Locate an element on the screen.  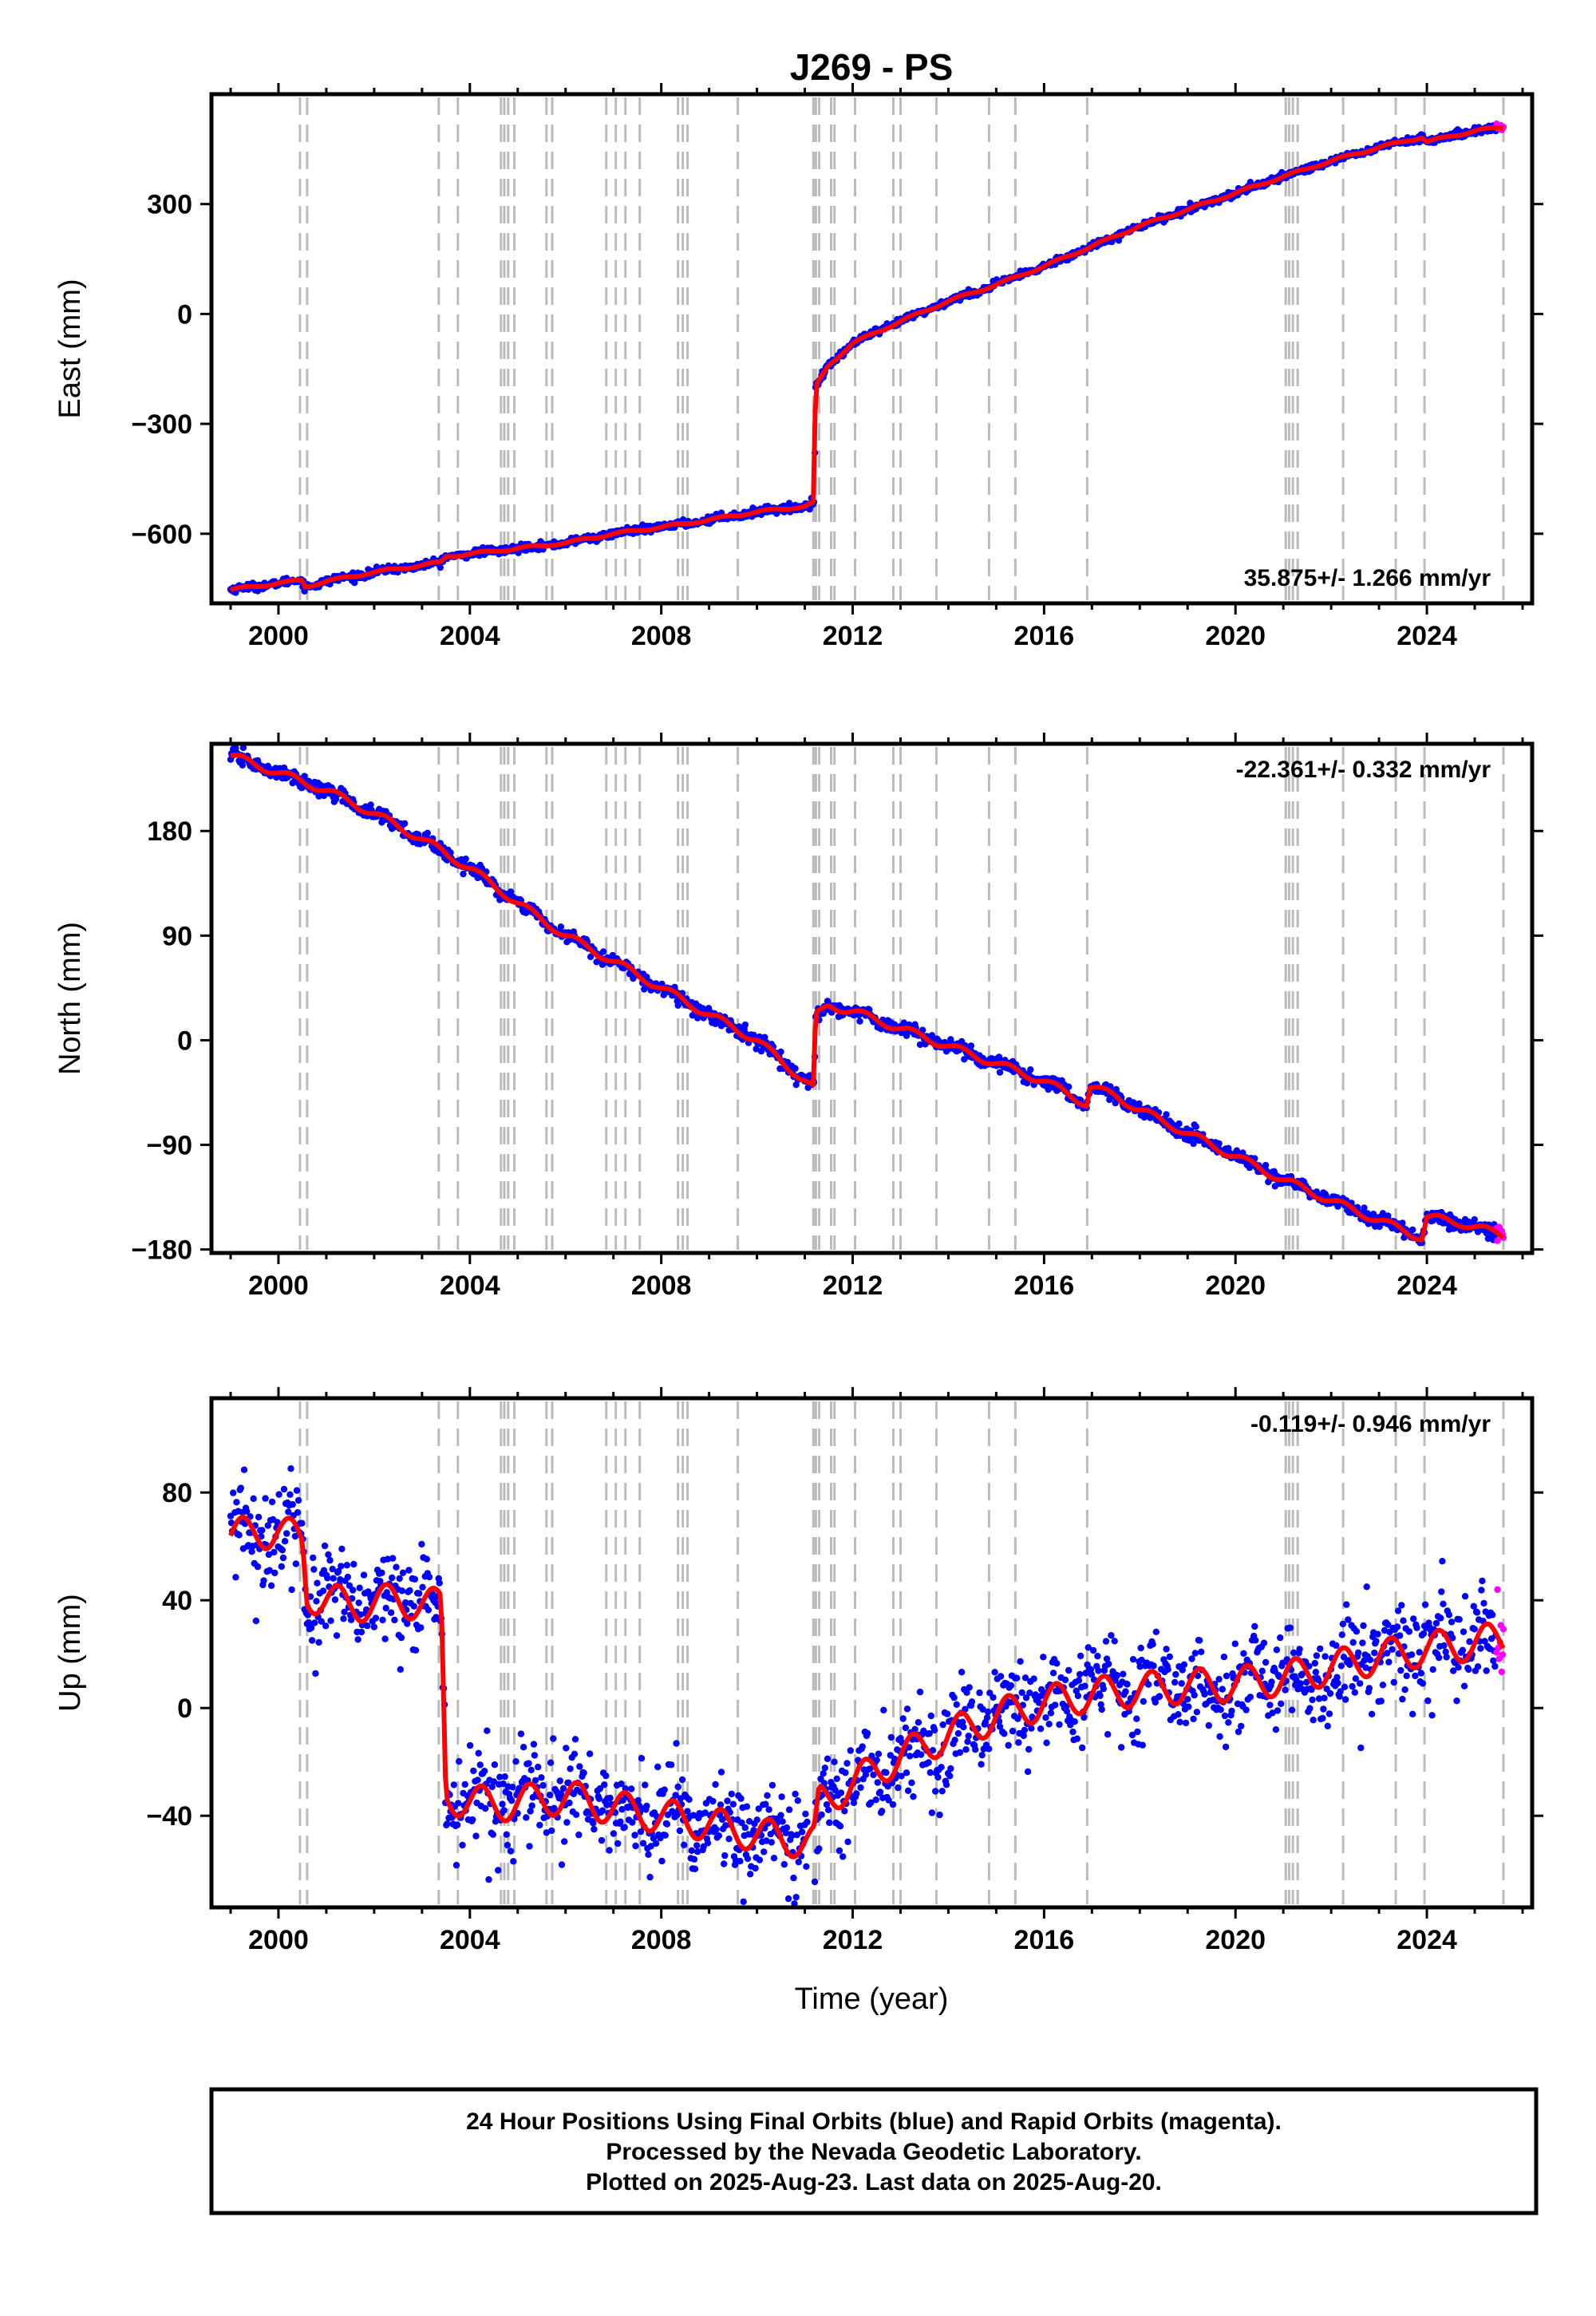
up-x-tick-label: 2024 is located at coordinates (1426, 1940).